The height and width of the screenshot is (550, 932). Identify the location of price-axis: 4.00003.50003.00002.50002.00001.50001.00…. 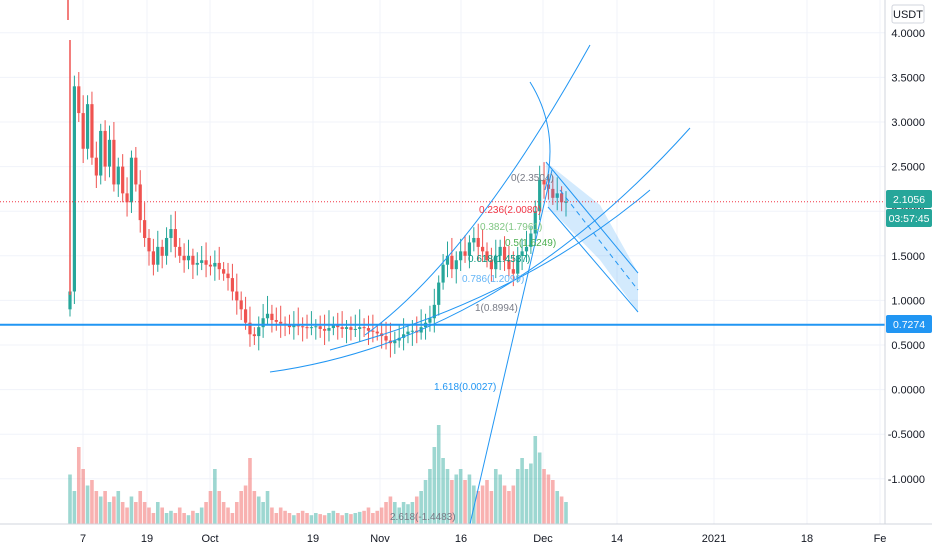
(906, 257).